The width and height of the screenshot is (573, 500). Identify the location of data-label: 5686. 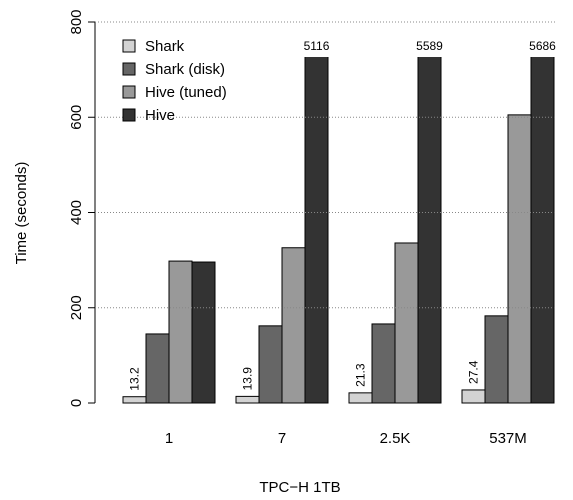
(542, 46).